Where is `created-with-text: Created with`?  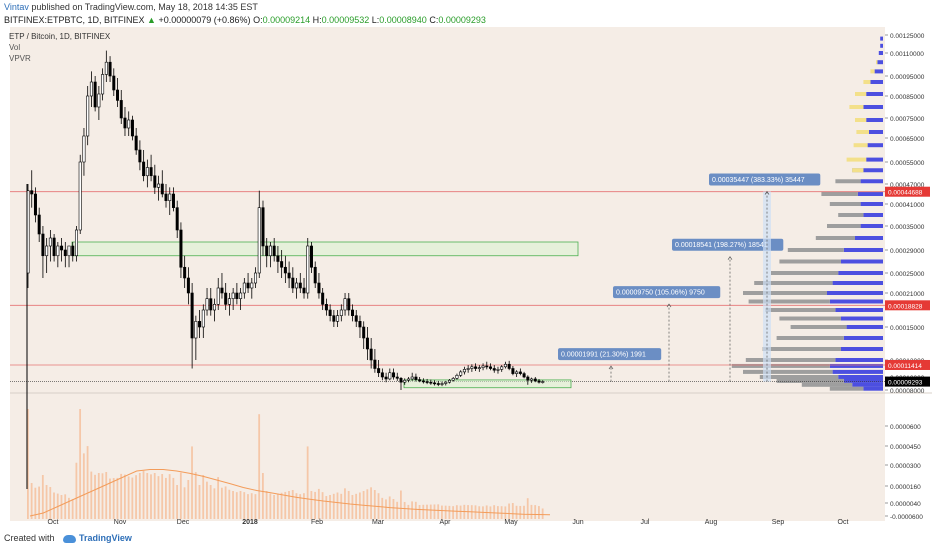
created-with-text: Created with is located at coordinates (29, 538).